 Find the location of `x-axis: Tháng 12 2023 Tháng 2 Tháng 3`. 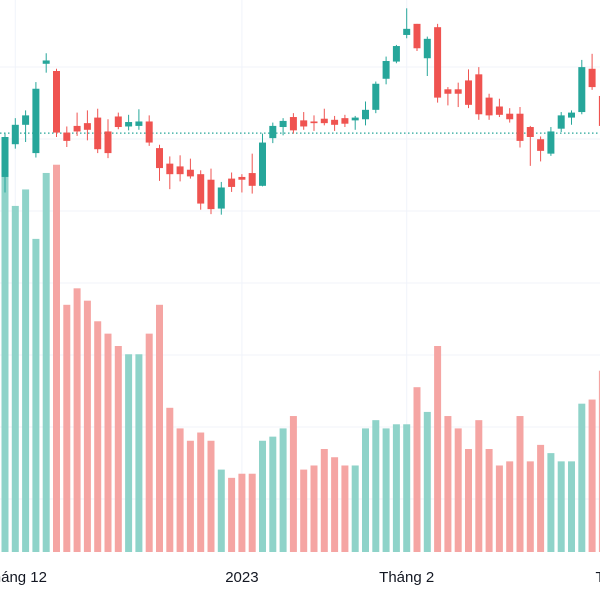

x-axis: Tháng 12 2023 Tháng 2 Tháng 3 is located at coordinates (300, 577).